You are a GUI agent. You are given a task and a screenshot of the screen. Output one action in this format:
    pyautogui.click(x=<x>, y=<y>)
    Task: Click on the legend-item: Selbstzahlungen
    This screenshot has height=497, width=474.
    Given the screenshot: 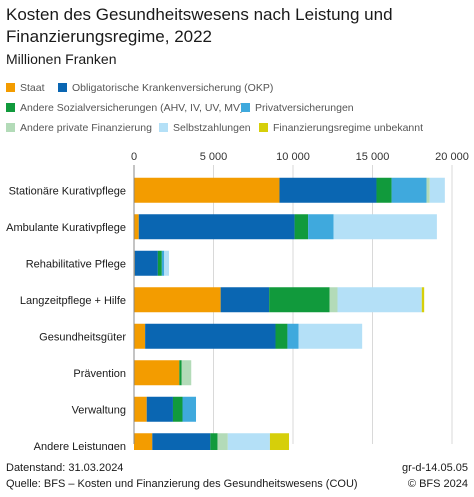 What is the action you would take?
    pyautogui.click(x=205, y=128)
    